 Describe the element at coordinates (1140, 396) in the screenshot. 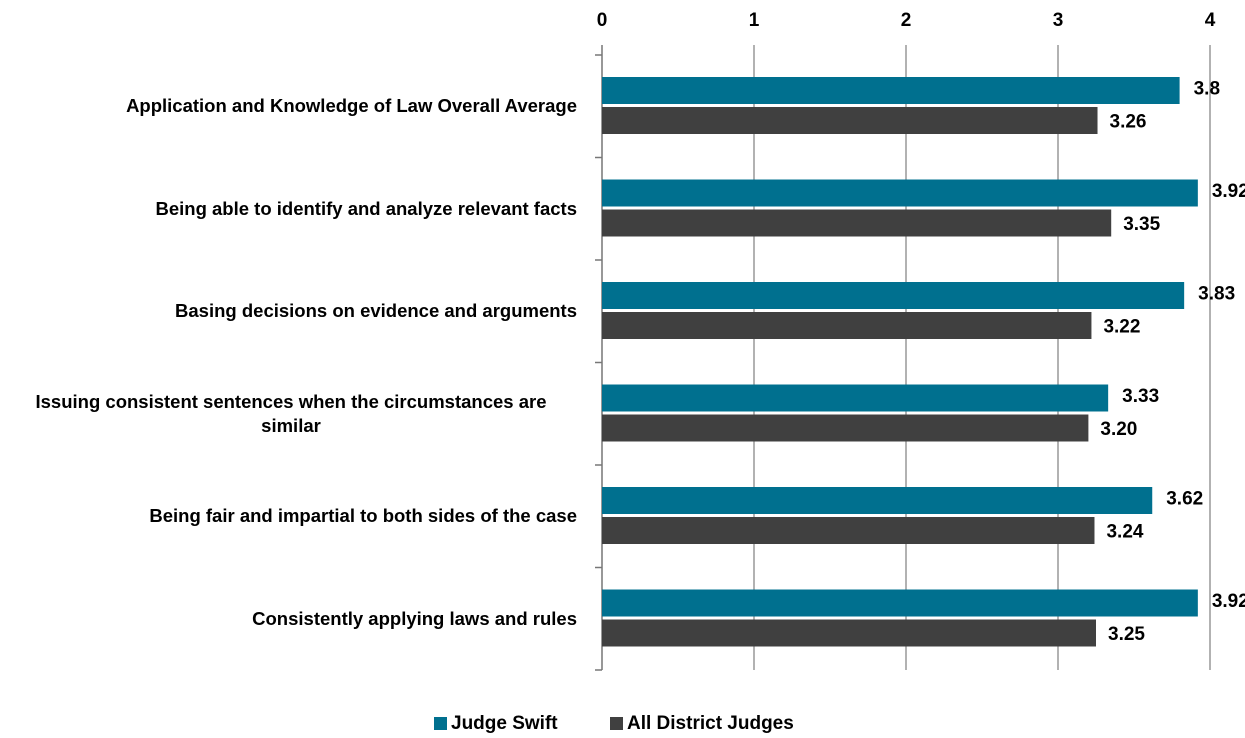

I see `value-label: 3.33` at that location.